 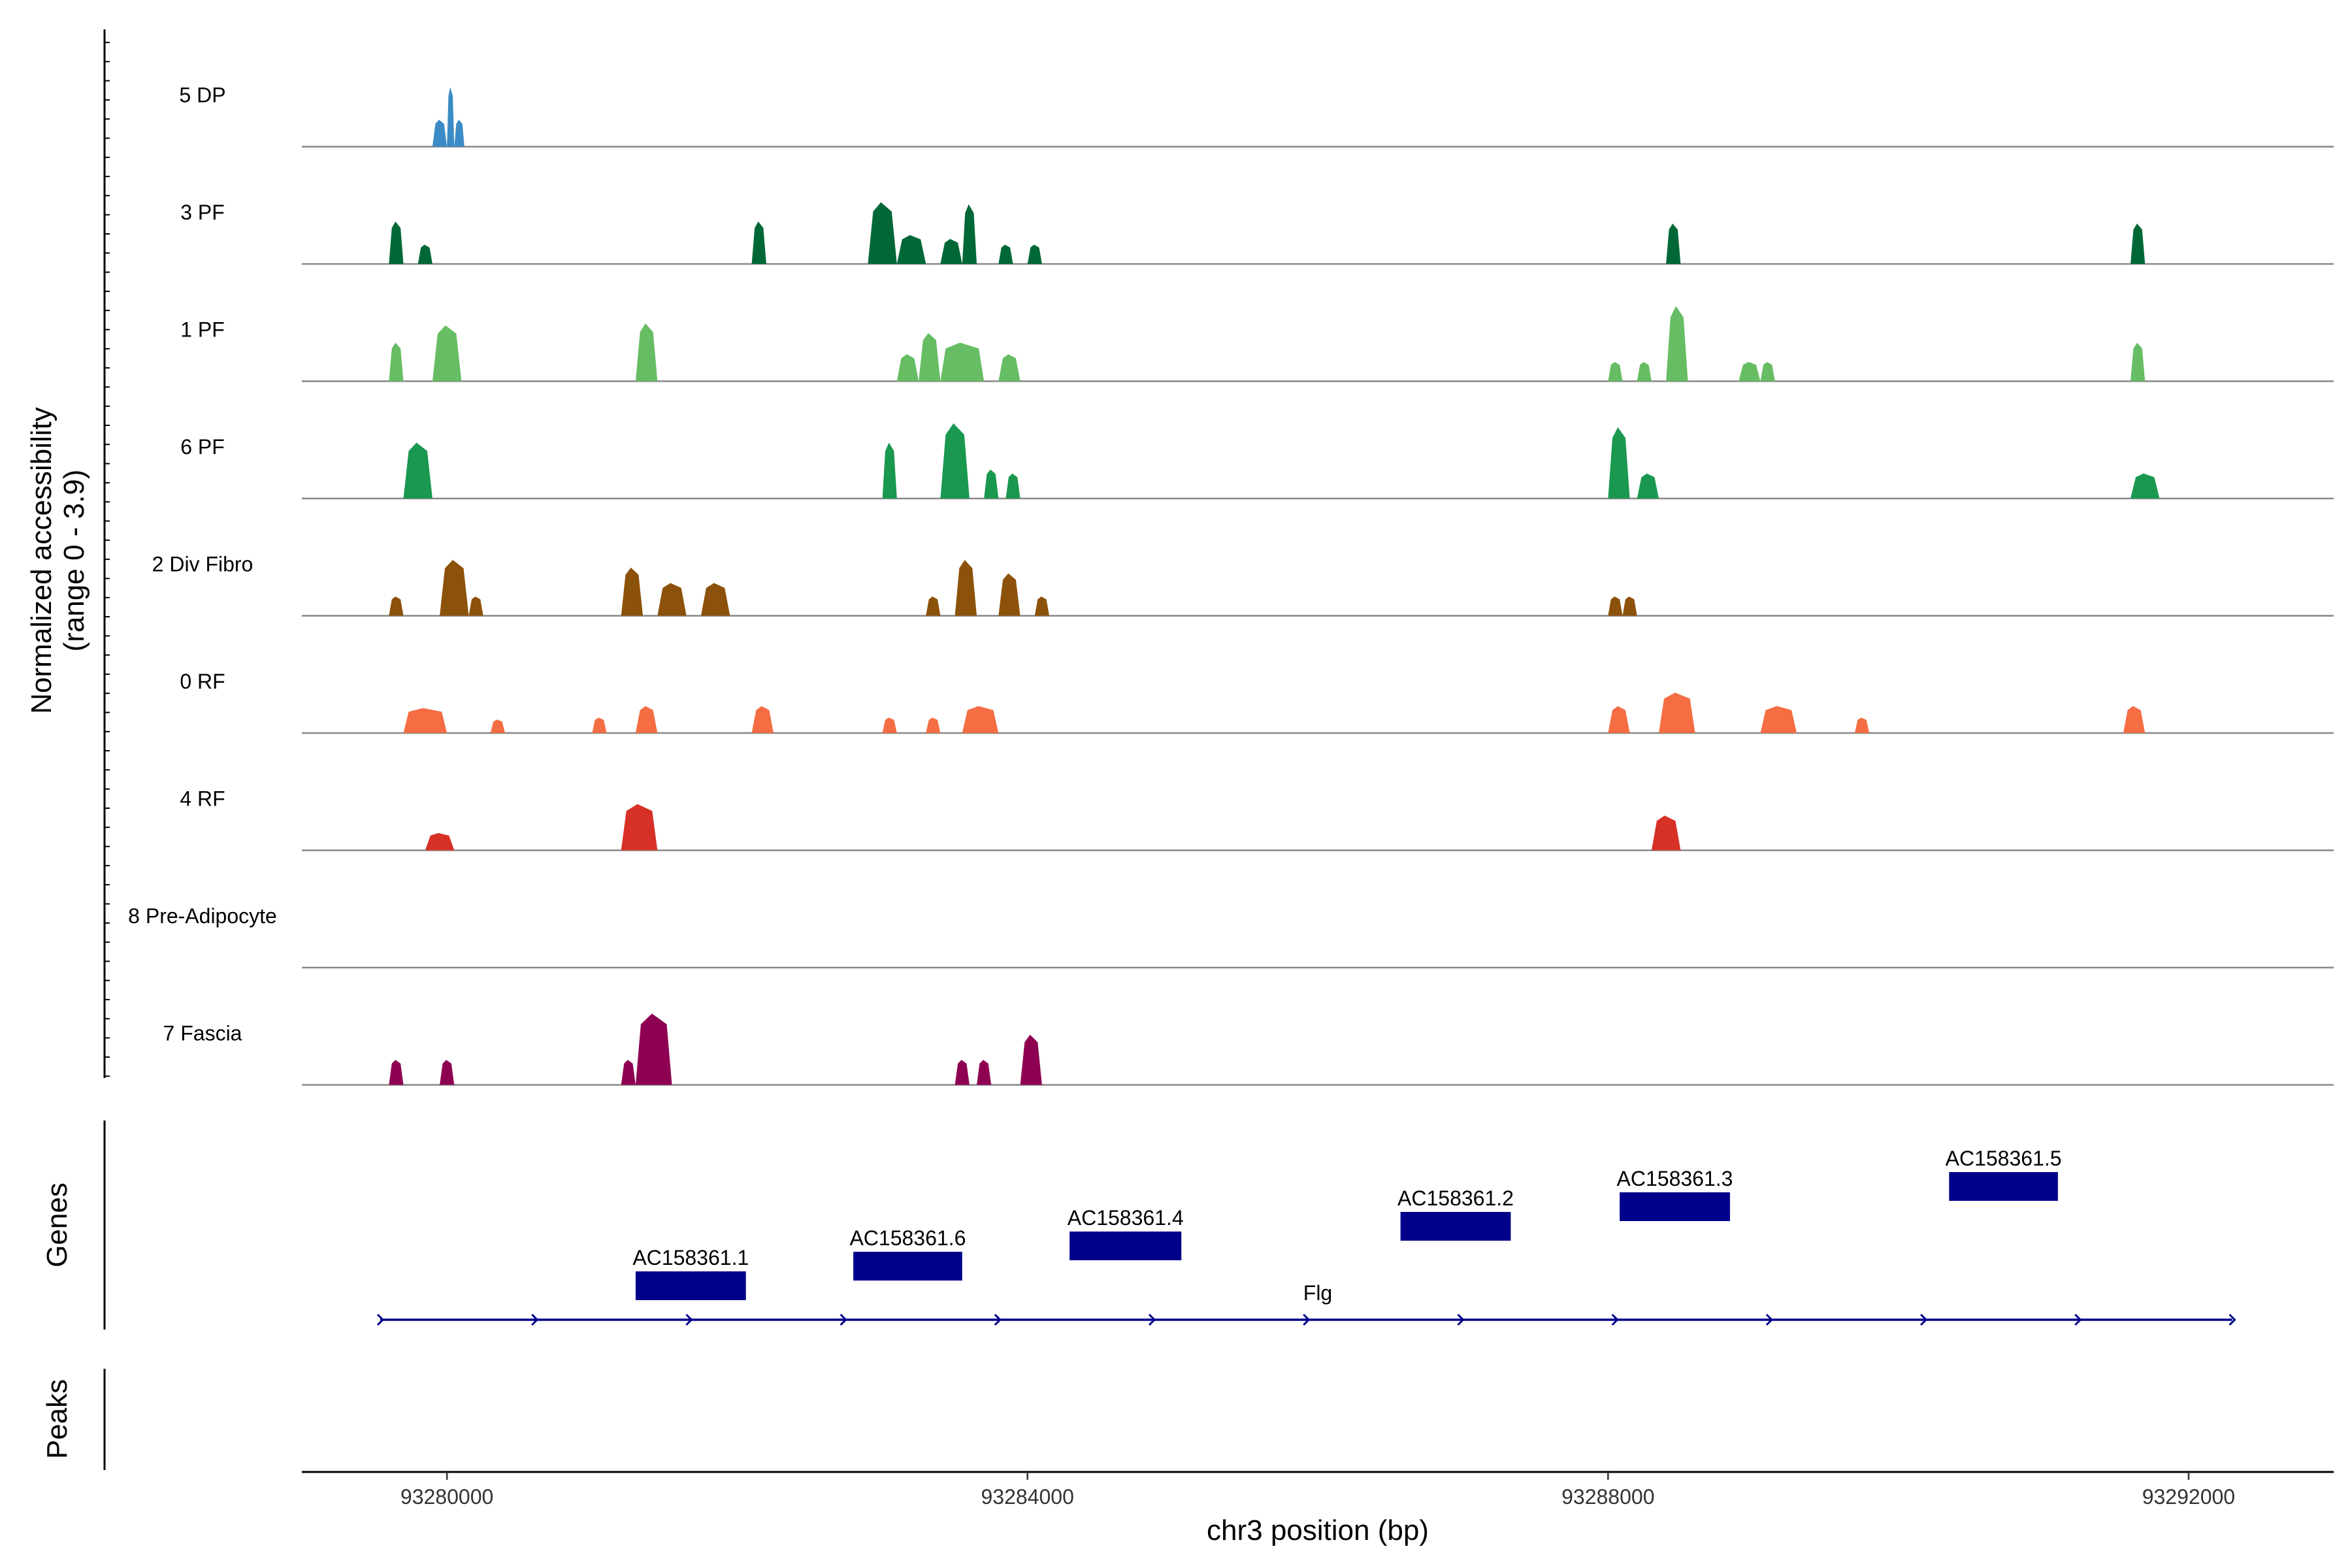 What do you see at coordinates (1256, 116) in the screenshot?
I see `track-5-dp: 5 DP` at bounding box center [1256, 116].